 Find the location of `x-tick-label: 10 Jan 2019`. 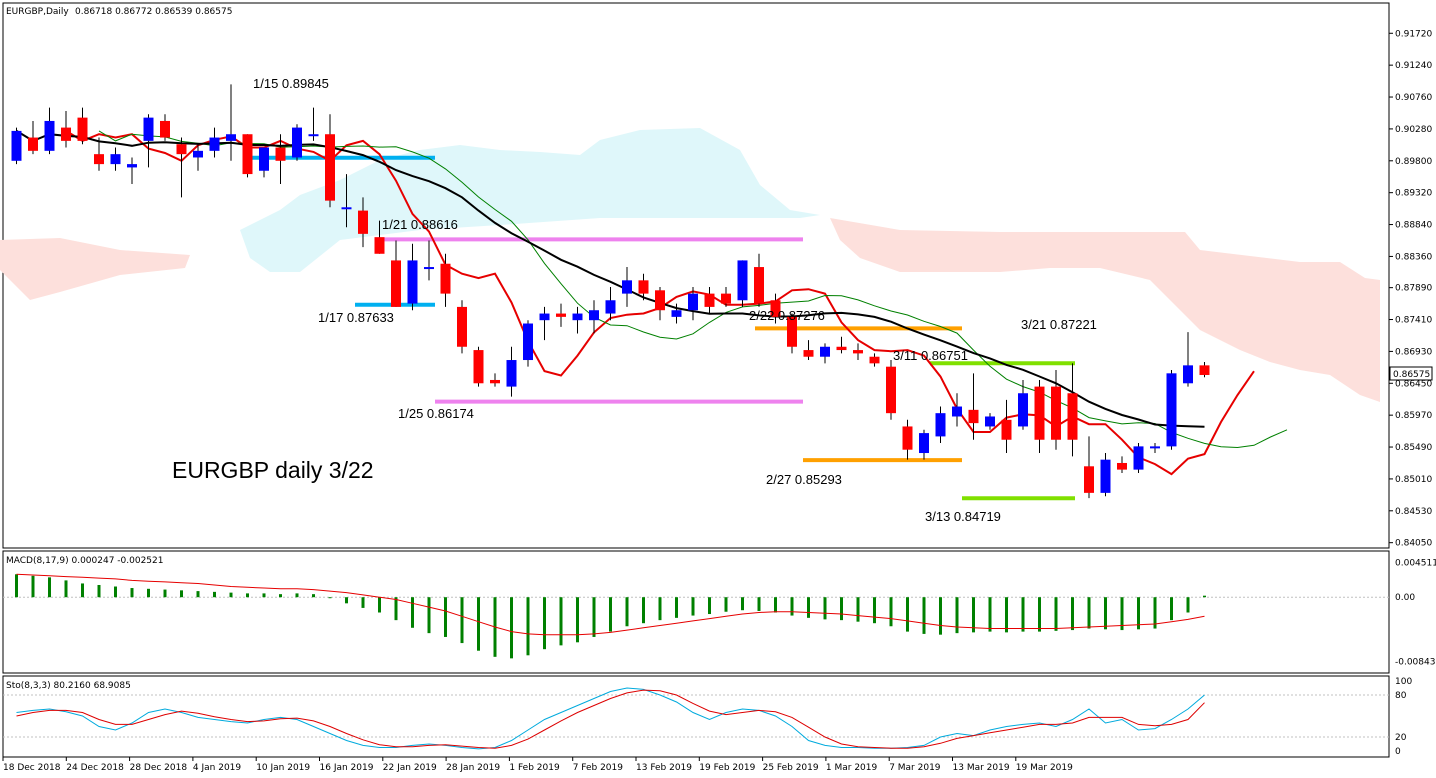

x-tick-label: 10 Jan 2019 is located at coordinates (283, 768).